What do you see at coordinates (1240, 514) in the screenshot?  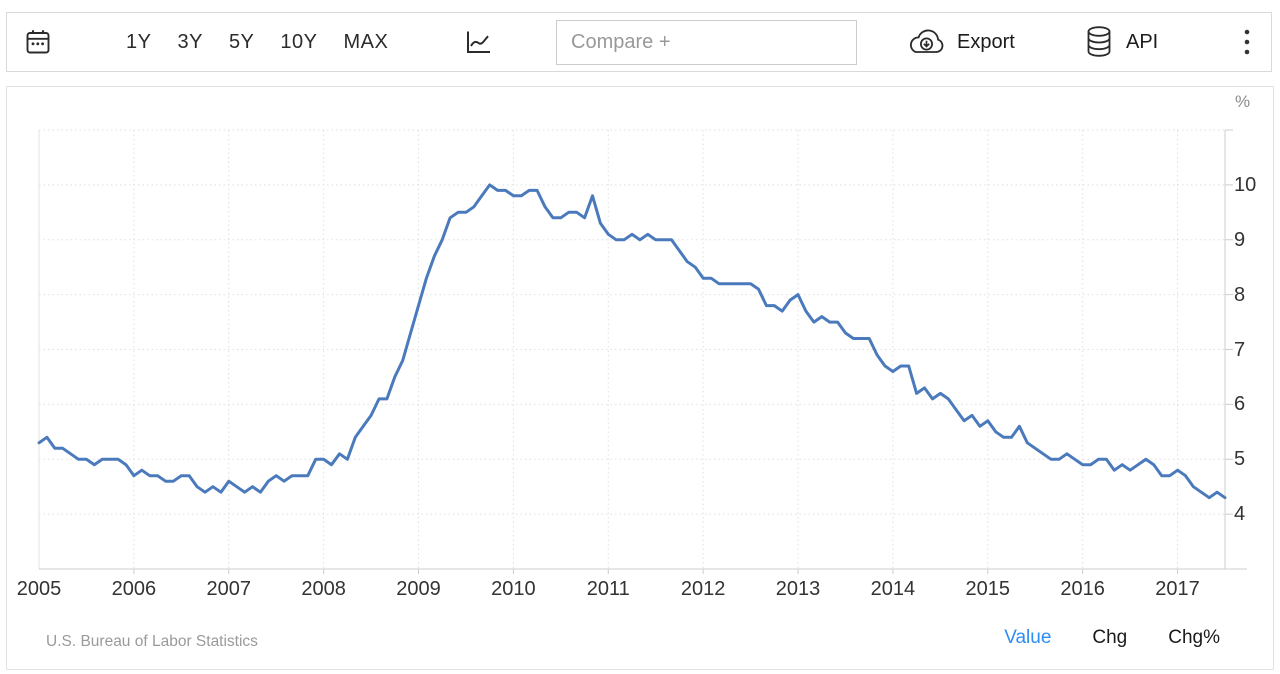 I see `y-axis-tick-label: 4` at bounding box center [1240, 514].